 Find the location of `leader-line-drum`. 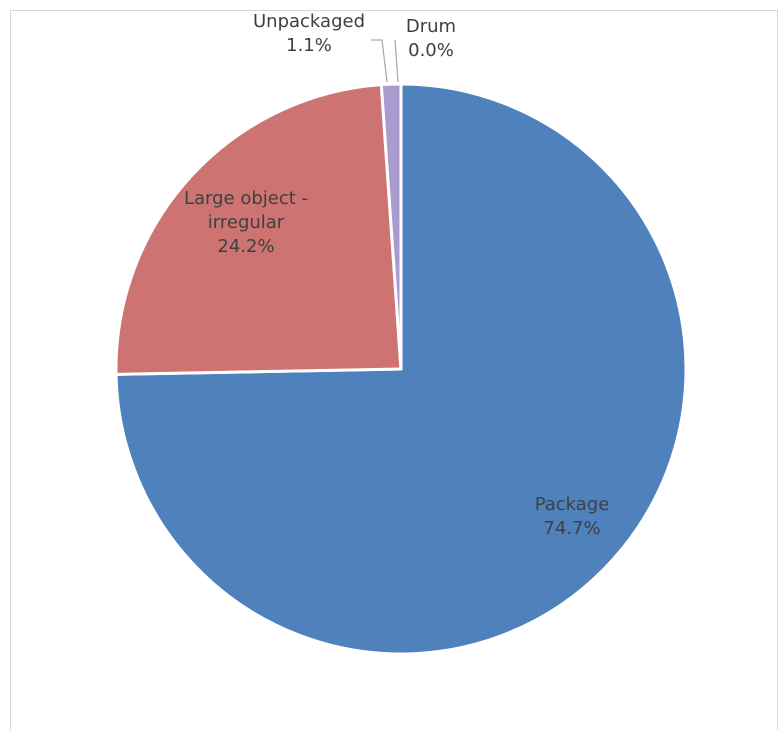

leader-line-drum is located at coordinates (396, 61).